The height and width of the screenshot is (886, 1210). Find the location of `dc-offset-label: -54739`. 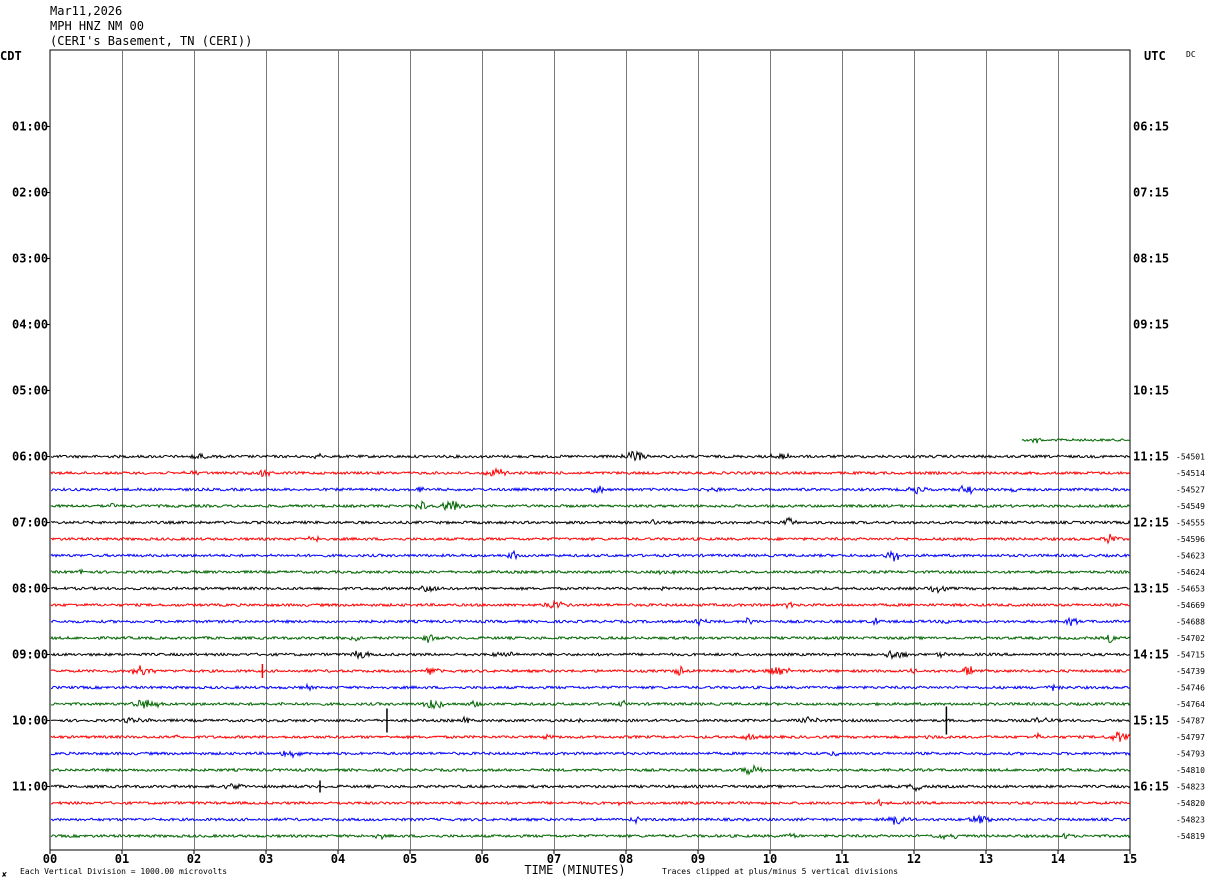

dc-offset-label: -54739 is located at coordinates (1190, 671).